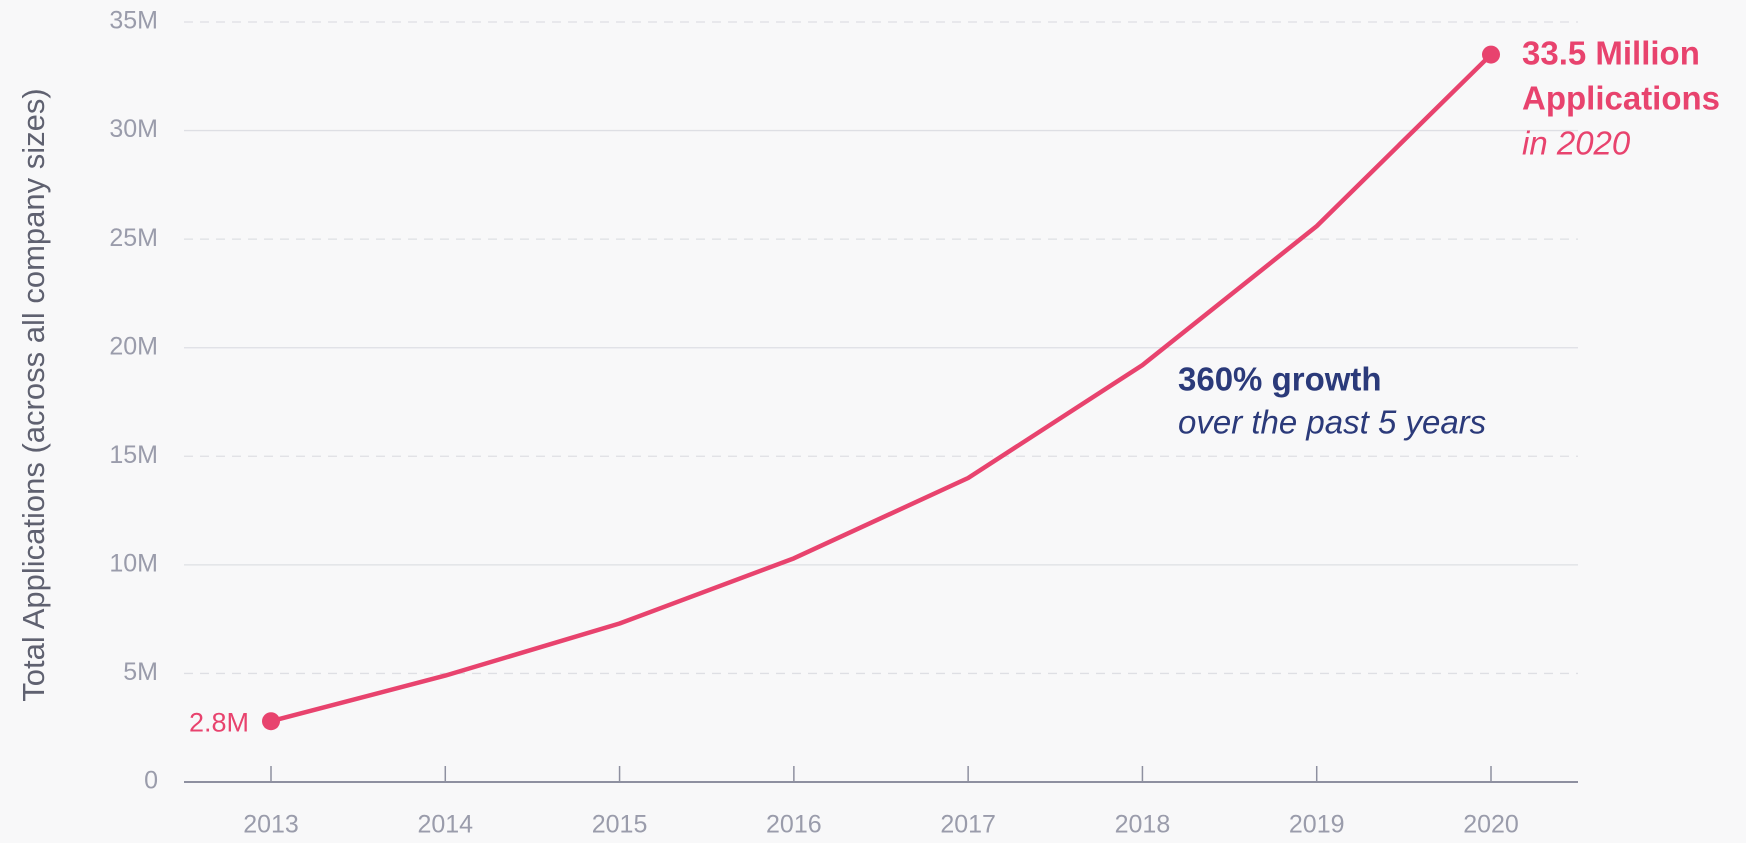 The image size is (1746, 843). Describe the element at coordinates (140, 672) in the screenshot. I see `y-tick-label: 5M` at that location.